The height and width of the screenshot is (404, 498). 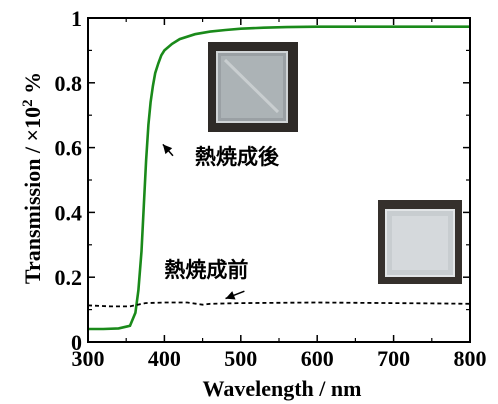 What do you see at coordinates (88, 358) in the screenshot?
I see `x-tick-label: 300` at bounding box center [88, 358].